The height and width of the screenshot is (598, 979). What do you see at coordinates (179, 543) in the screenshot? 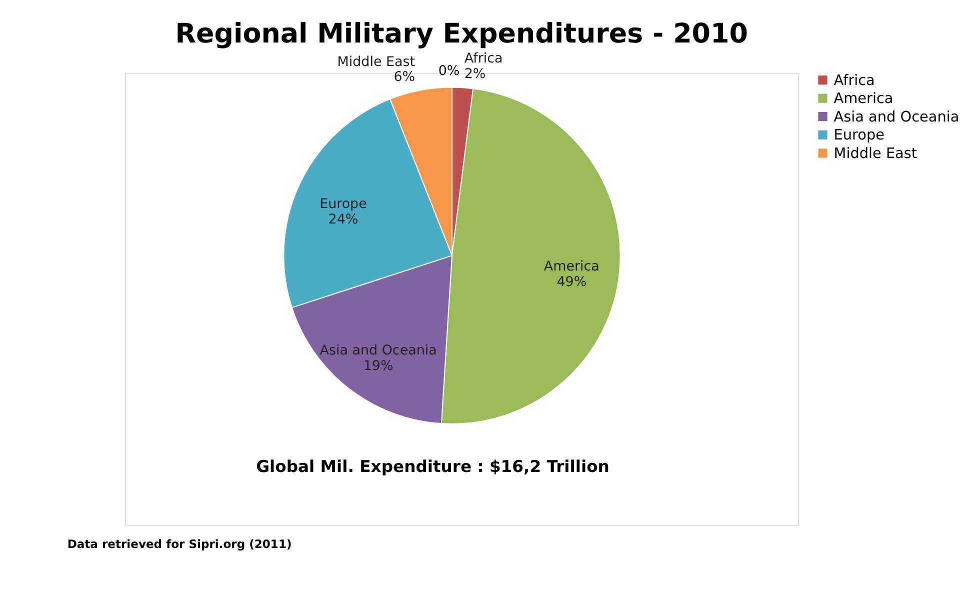
I see `text: Data retrieved for Sipri.org (2011)` at bounding box center [179, 543].